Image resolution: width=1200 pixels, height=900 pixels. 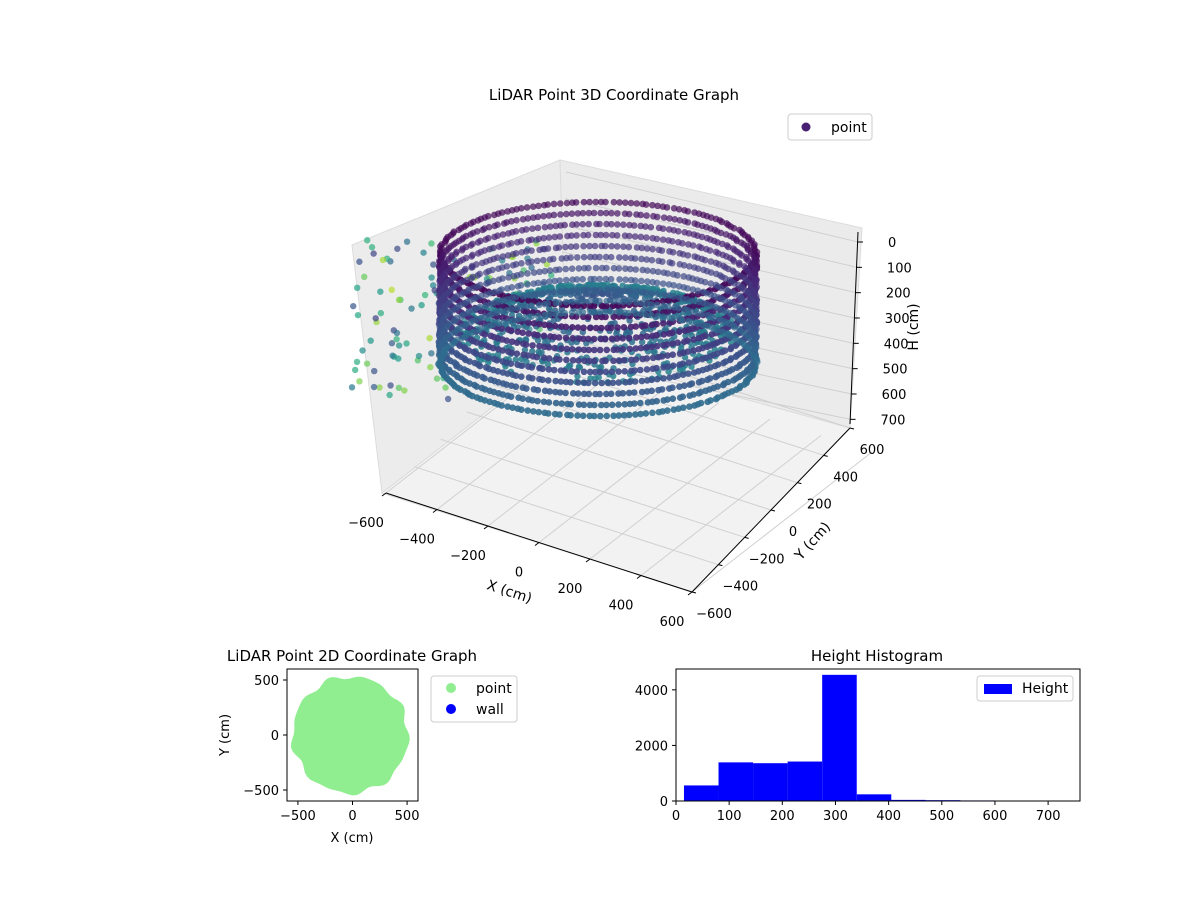 I want to click on z-tick-label: 400, so click(x=896, y=344).